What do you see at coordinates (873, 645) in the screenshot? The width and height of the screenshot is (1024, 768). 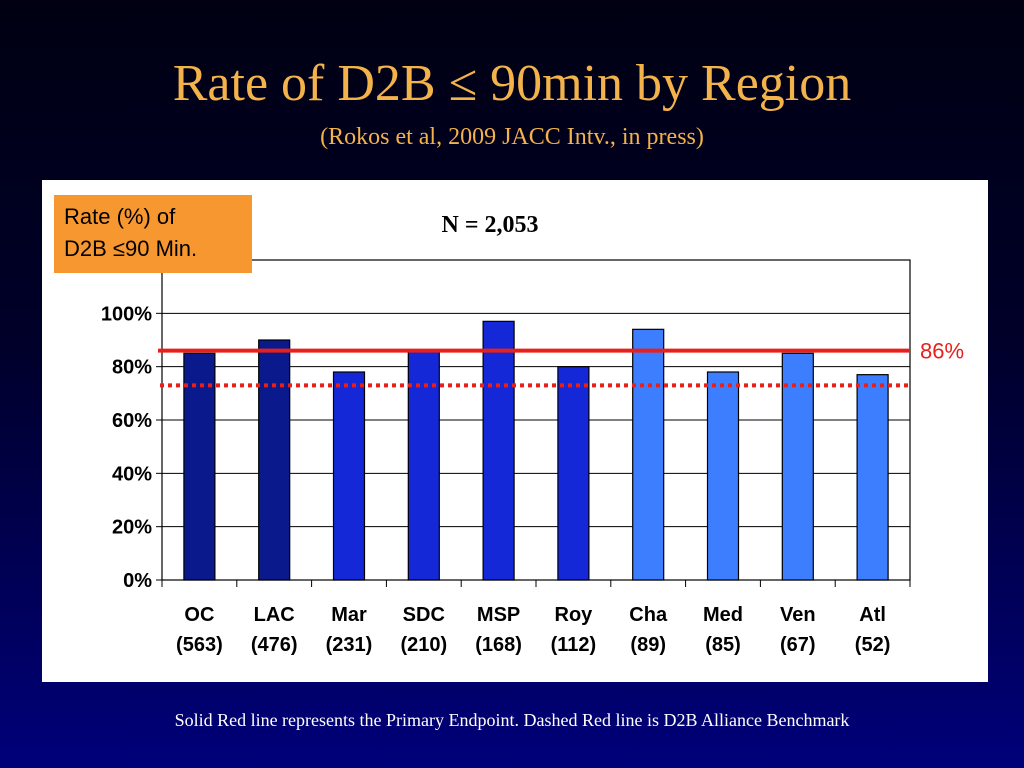 I see `x-category-count: (52)` at bounding box center [873, 645].